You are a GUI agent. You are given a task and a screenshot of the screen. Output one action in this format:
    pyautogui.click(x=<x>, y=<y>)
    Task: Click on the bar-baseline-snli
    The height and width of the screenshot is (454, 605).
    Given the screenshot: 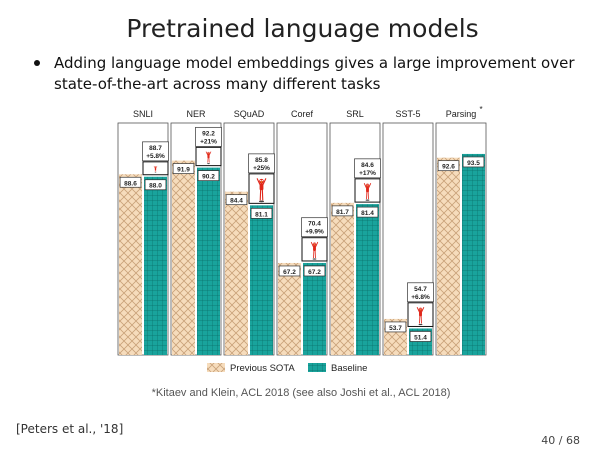 What is the action you would take?
    pyautogui.click(x=155, y=265)
    